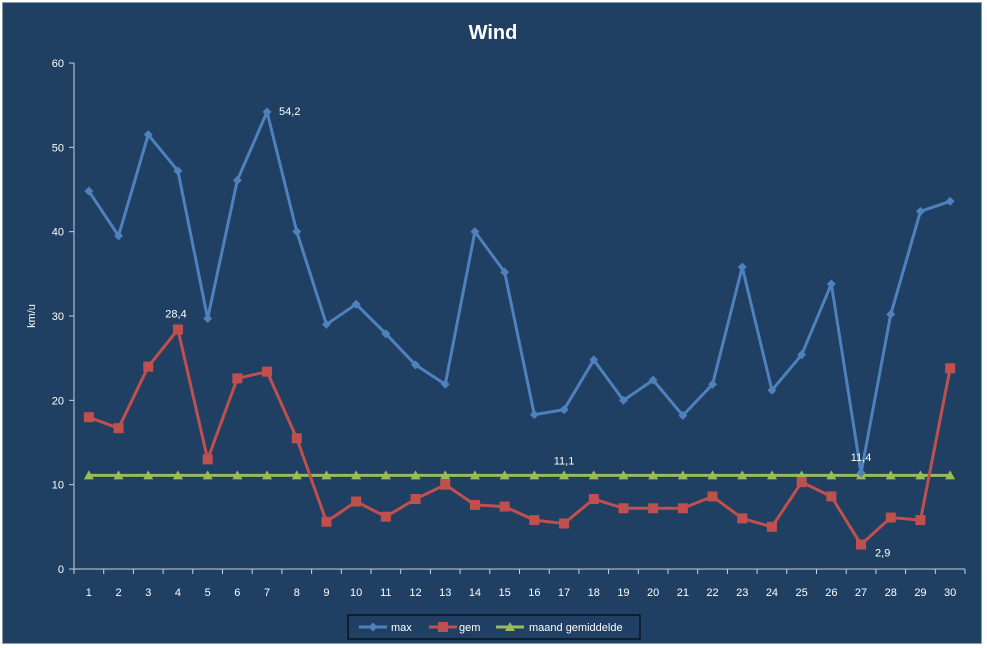  What do you see at coordinates (32, 316) in the screenshot?
I see `y-axis-label: km/u` at bounding box center [32, 316].